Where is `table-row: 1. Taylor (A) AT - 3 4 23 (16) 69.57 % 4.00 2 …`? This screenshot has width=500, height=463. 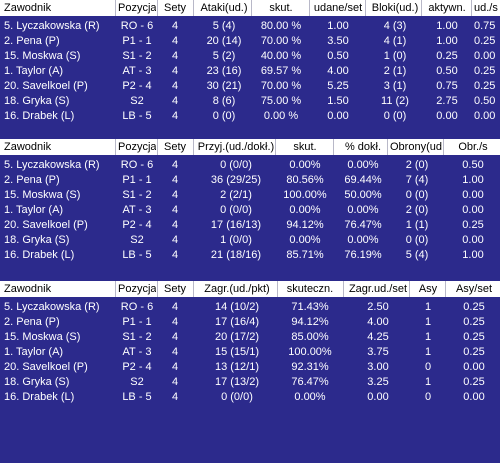
table-row: 1. Taylor (A) AT - 3 4 23 (16) 69.57 % 4.00 2 … is located at coordinates (250, 71).